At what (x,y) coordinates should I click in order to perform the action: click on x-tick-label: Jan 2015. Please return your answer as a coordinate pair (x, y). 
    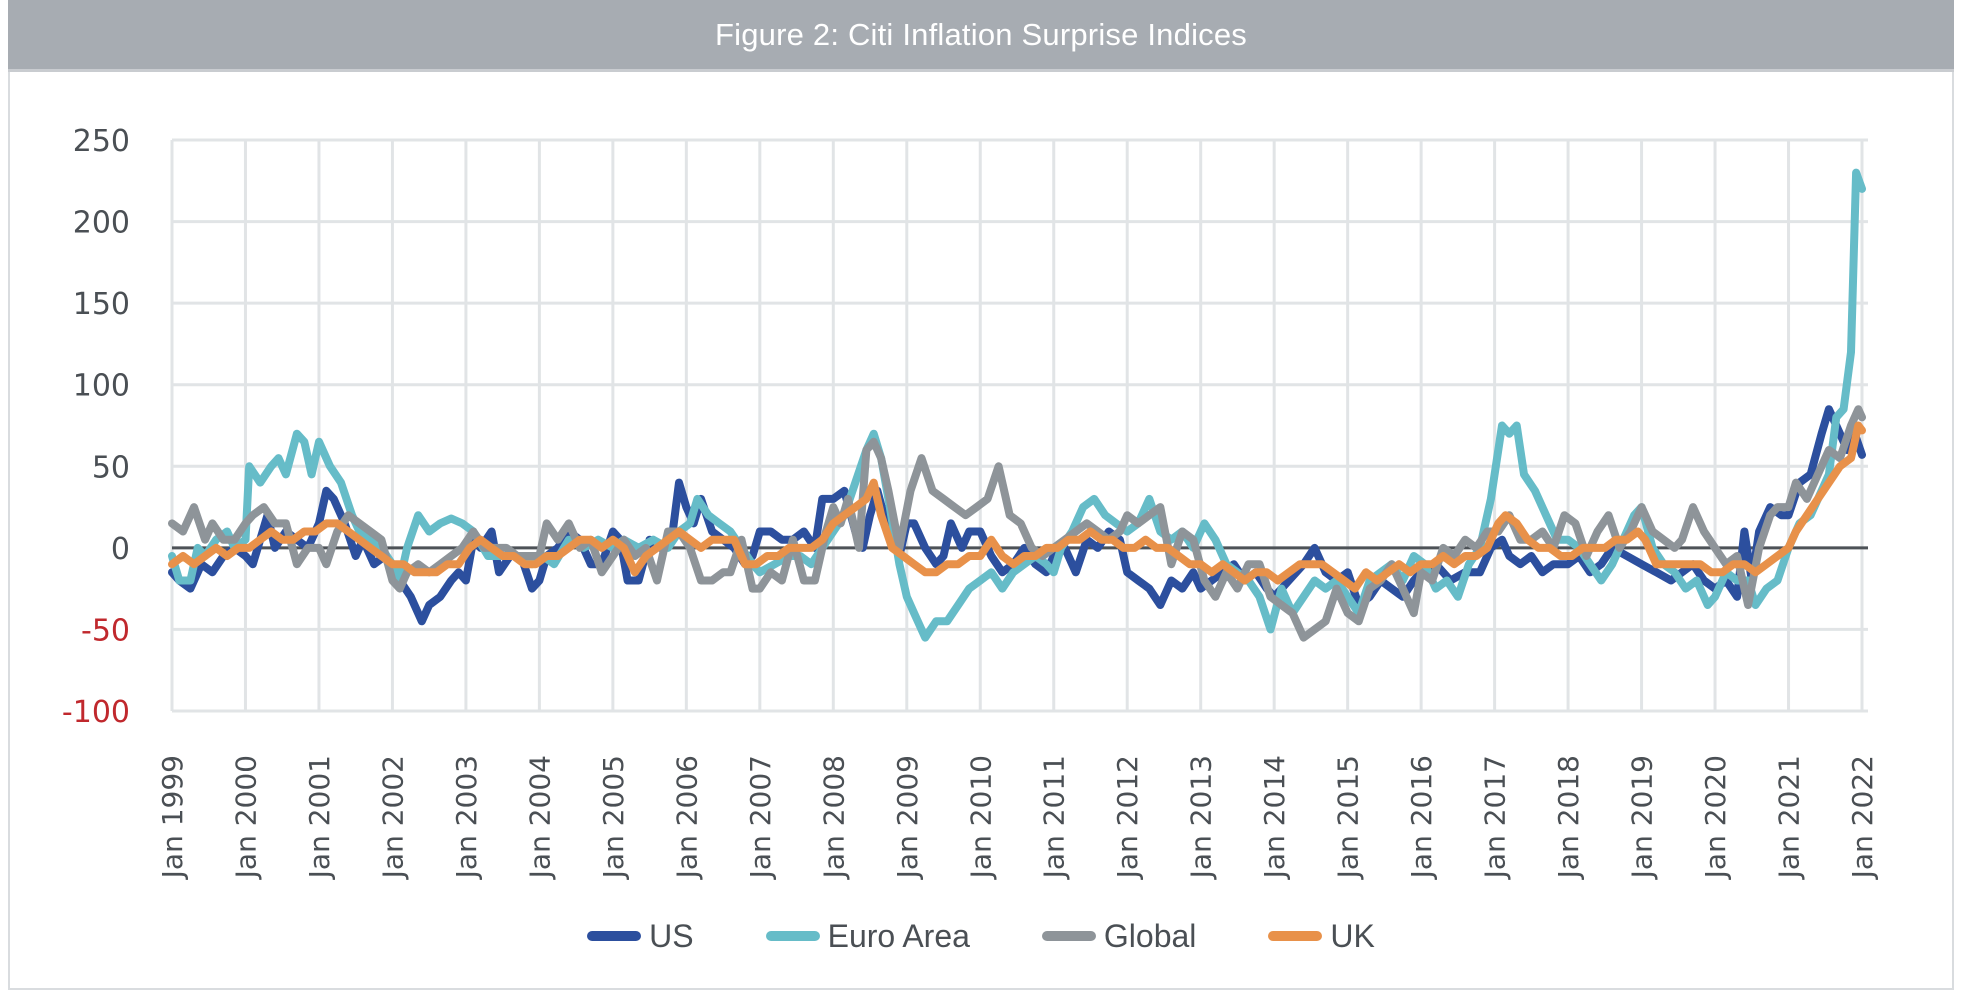
    Looking at the image, I should click on (1348, 817).